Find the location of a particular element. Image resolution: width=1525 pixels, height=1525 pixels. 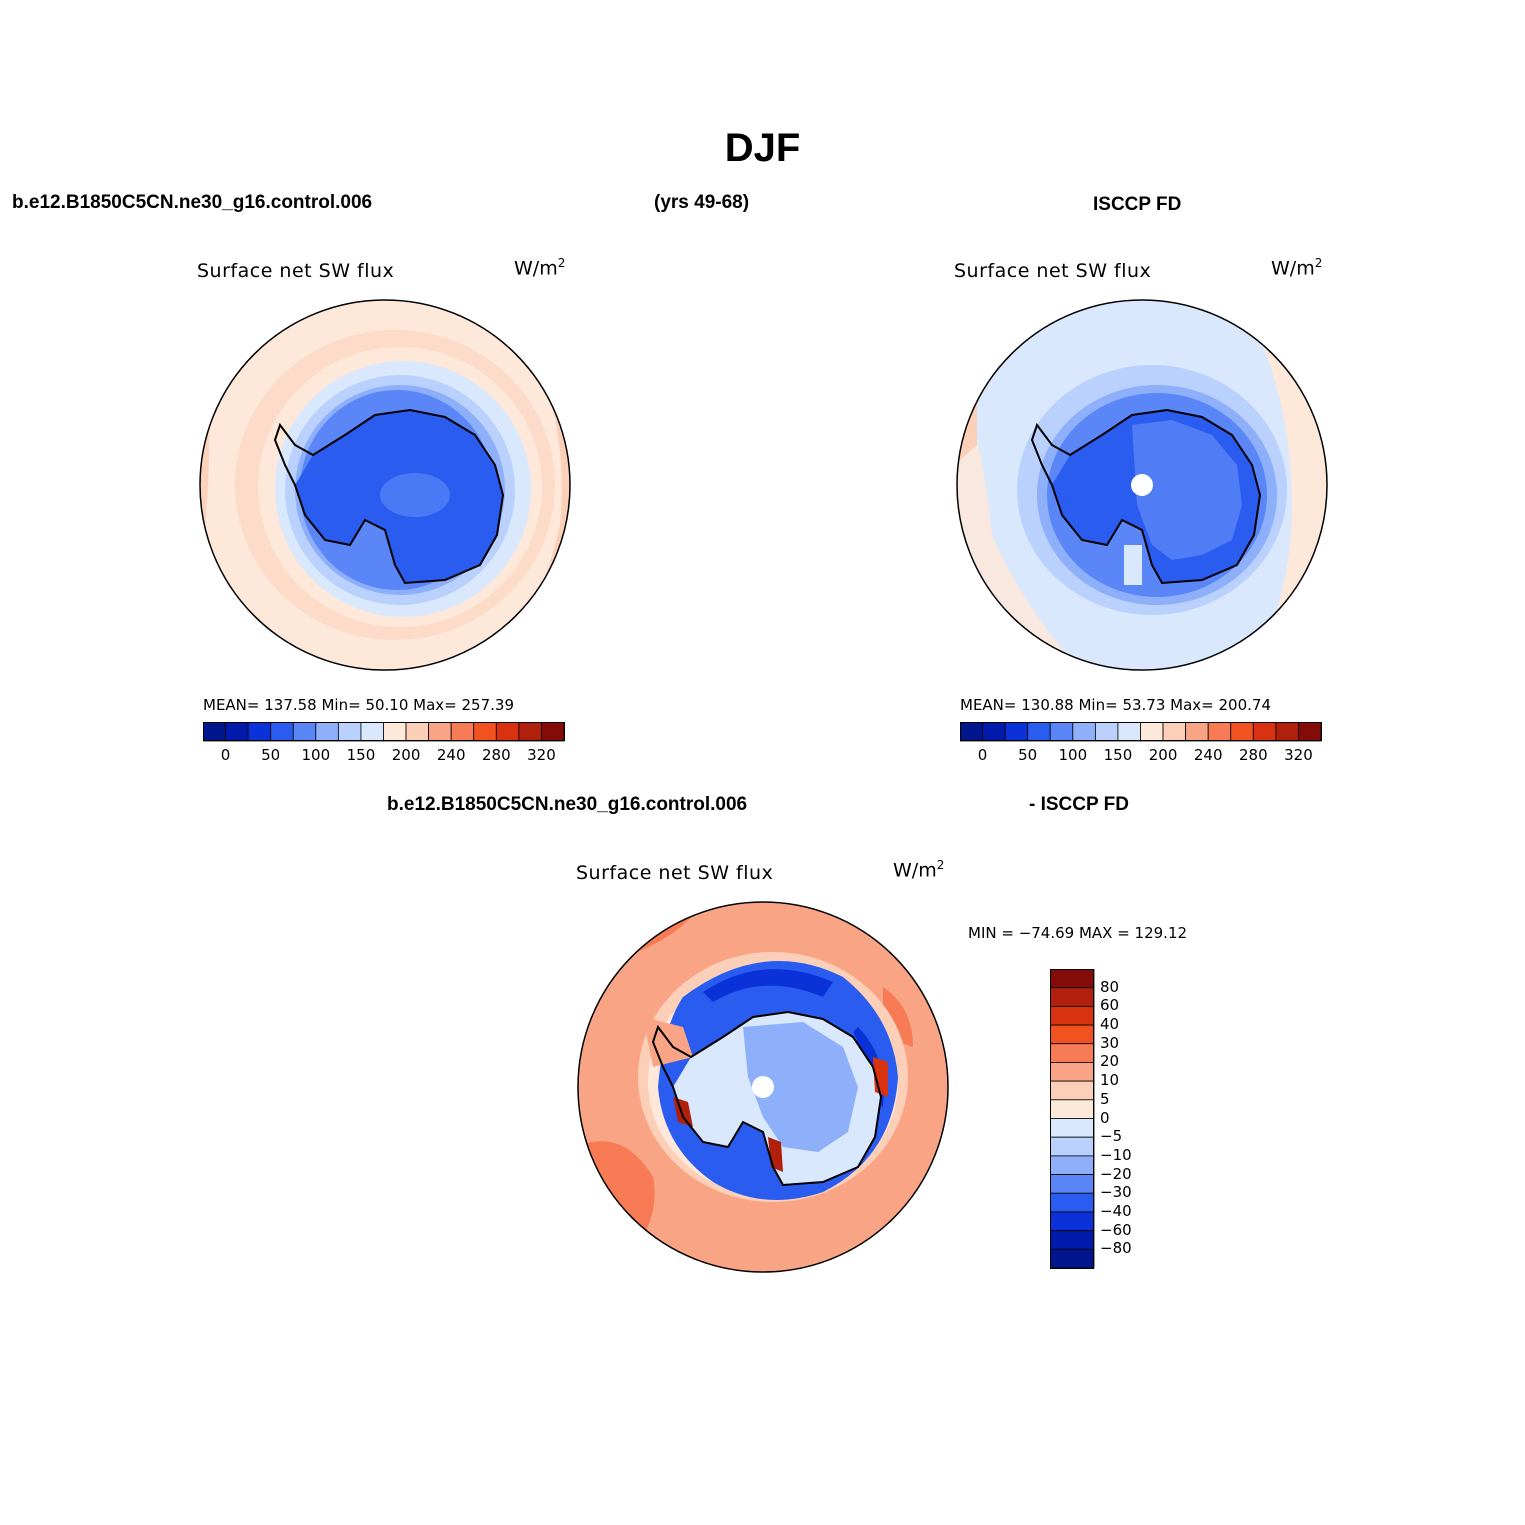

diff-panel-title: Surface net SW flux is located at coordinates (675, 873).